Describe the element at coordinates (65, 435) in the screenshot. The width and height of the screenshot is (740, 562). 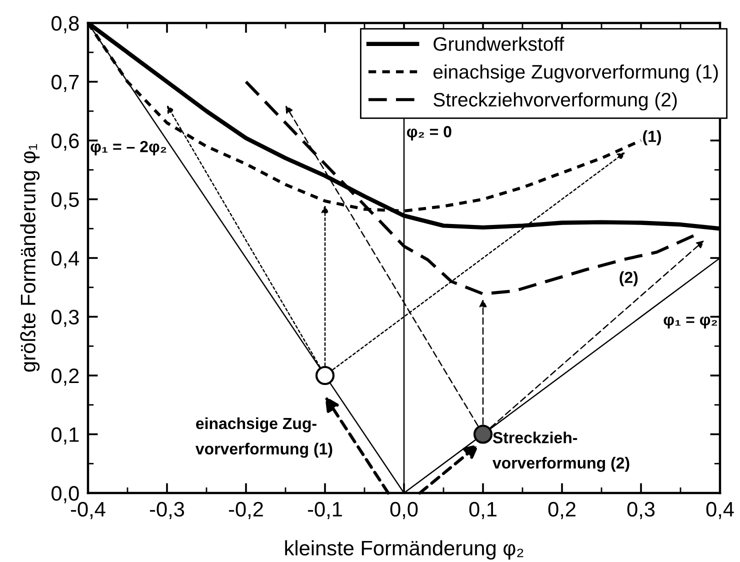
I see `y-tick-label: 0,1` at that location.